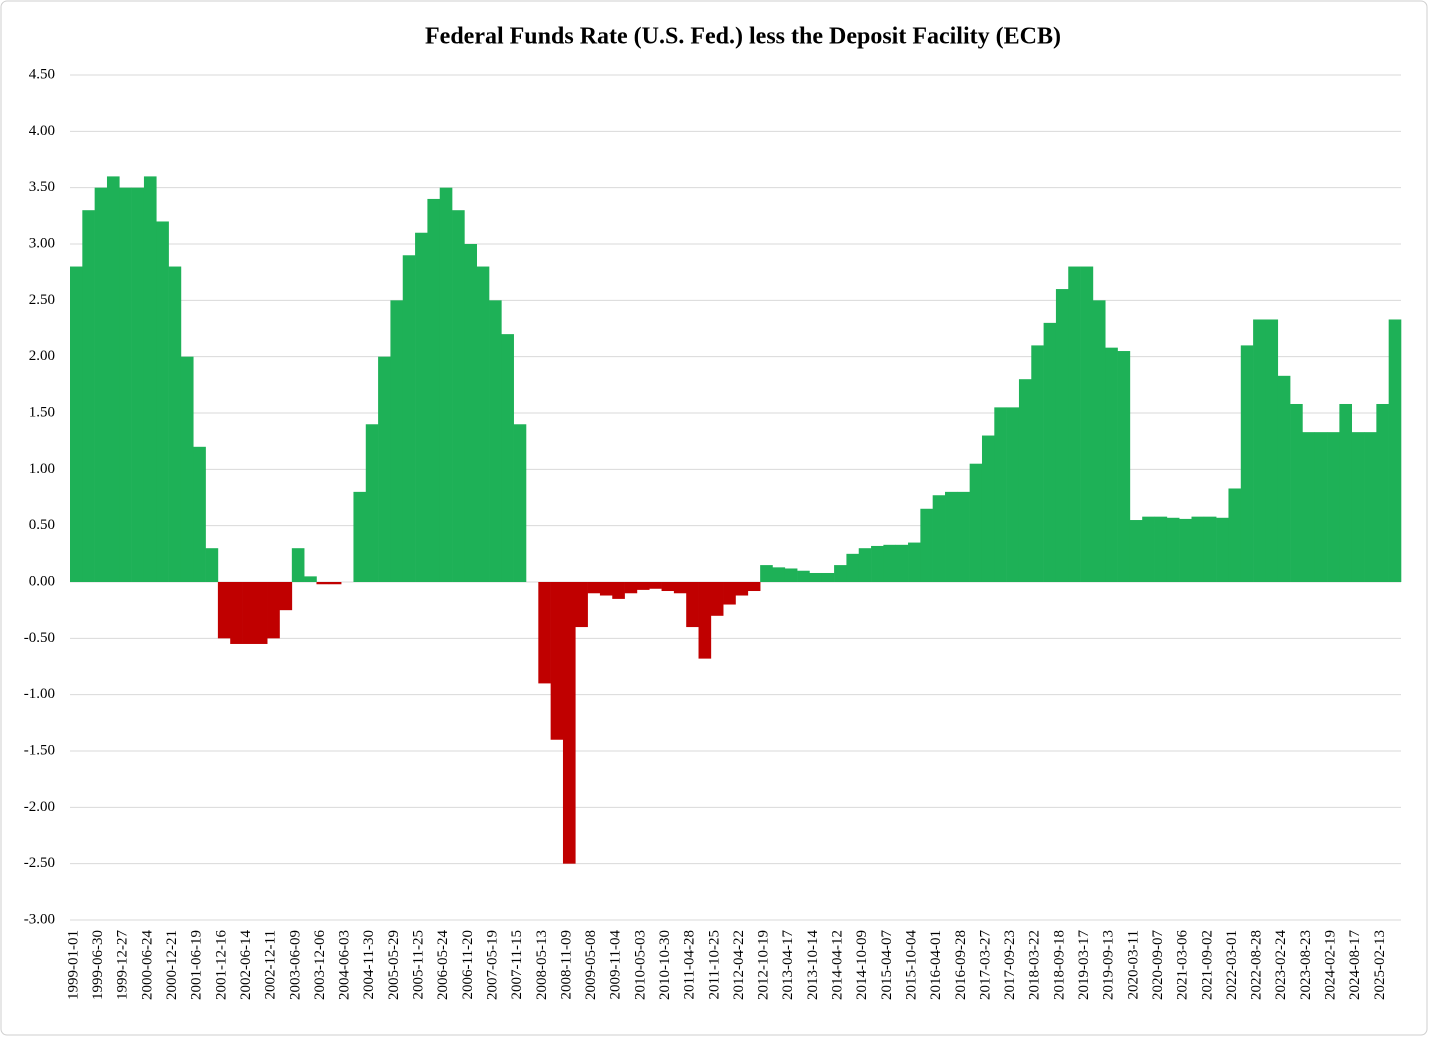 Image resolution: width=1429 pixels, height=1042 pixels. I want to click on x-tick-label: 2014-04-12, so click(838, 965).